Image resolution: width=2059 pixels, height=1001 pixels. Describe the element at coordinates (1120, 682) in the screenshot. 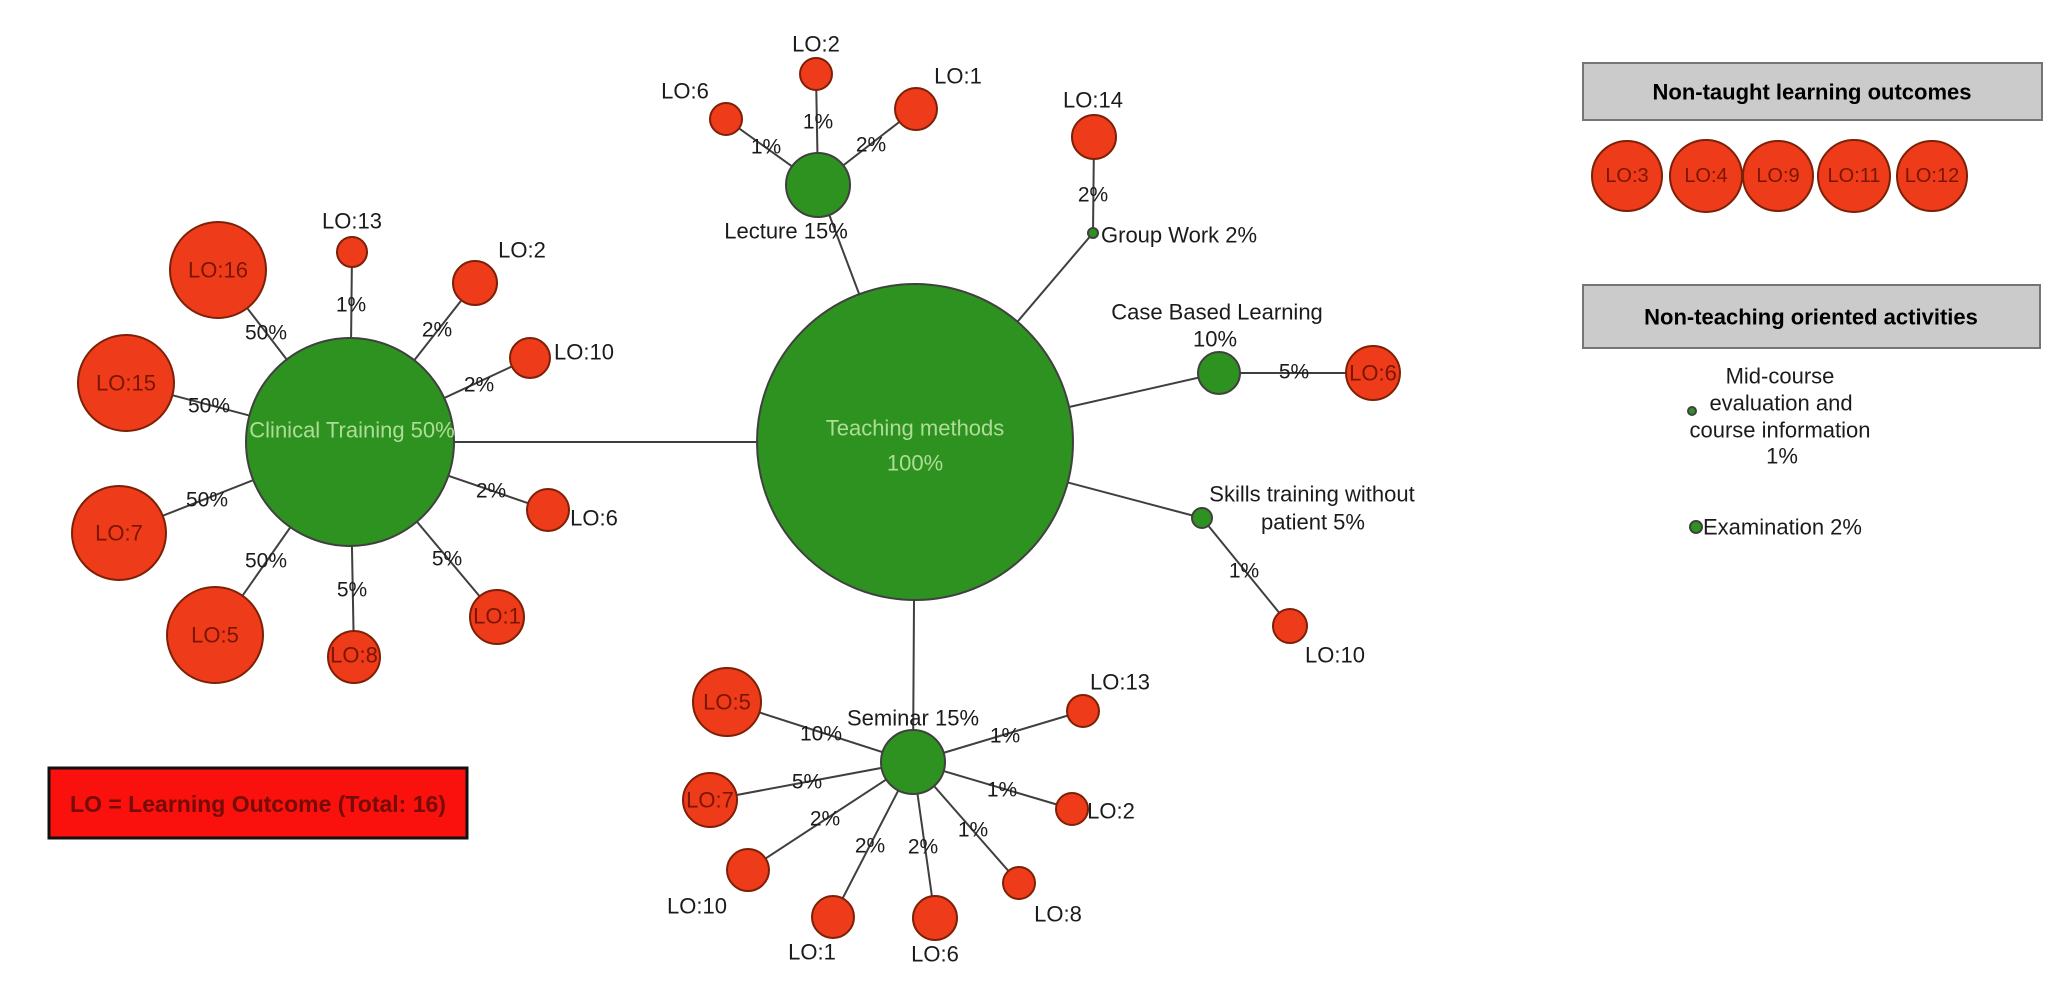

I see `lo13-seminar-label: LO:13` at that location.